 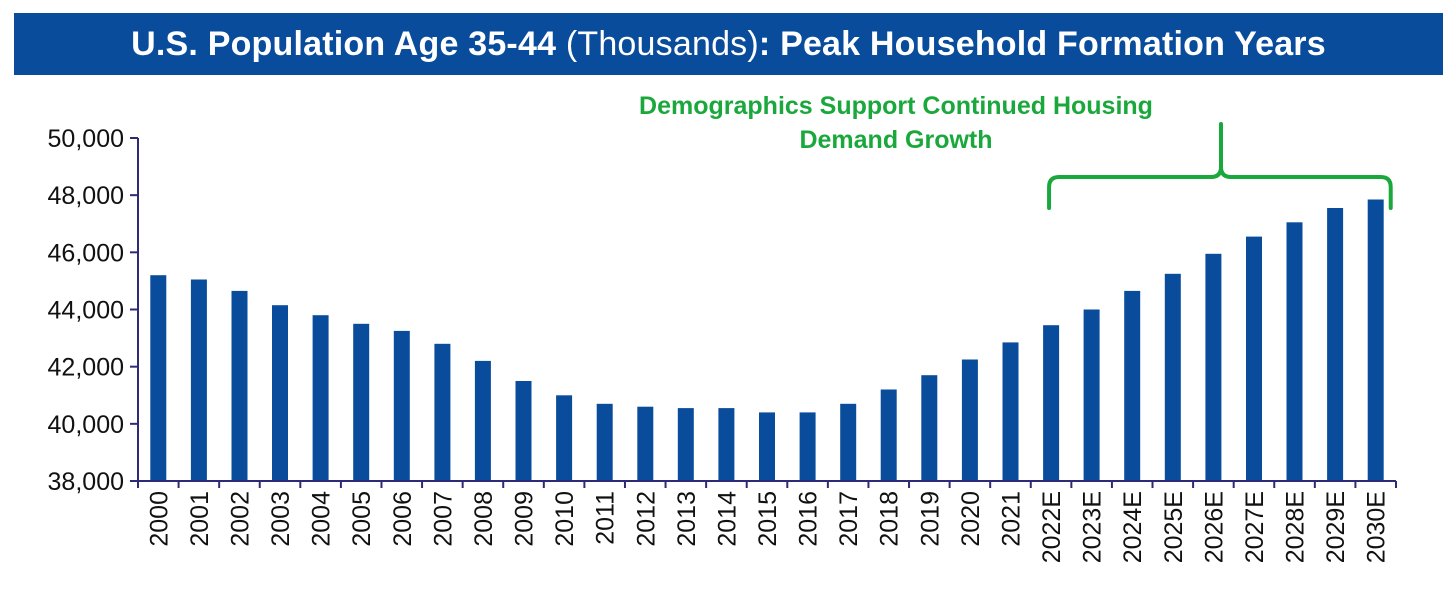 I want to click on bar-2001, so click(x=198, y=380).